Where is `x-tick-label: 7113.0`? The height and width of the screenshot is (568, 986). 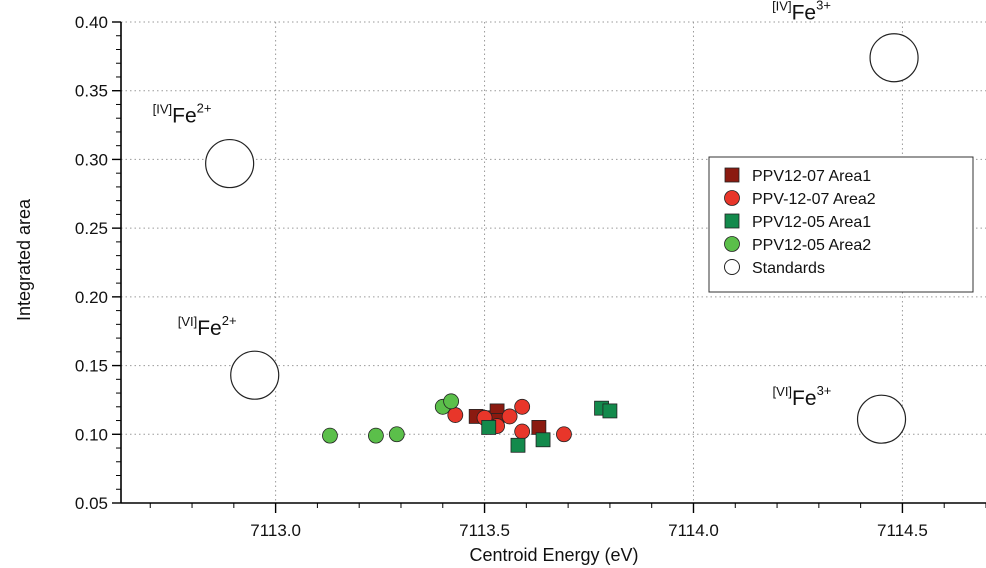
x-tick-label: 7113.0 is located at coordinates (275, 530).